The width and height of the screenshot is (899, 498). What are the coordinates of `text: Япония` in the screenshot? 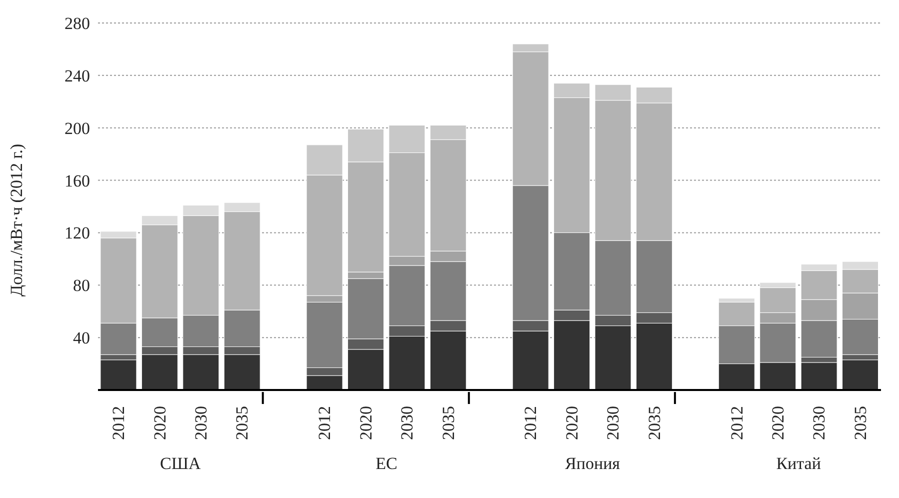 It's located at (592, 464).